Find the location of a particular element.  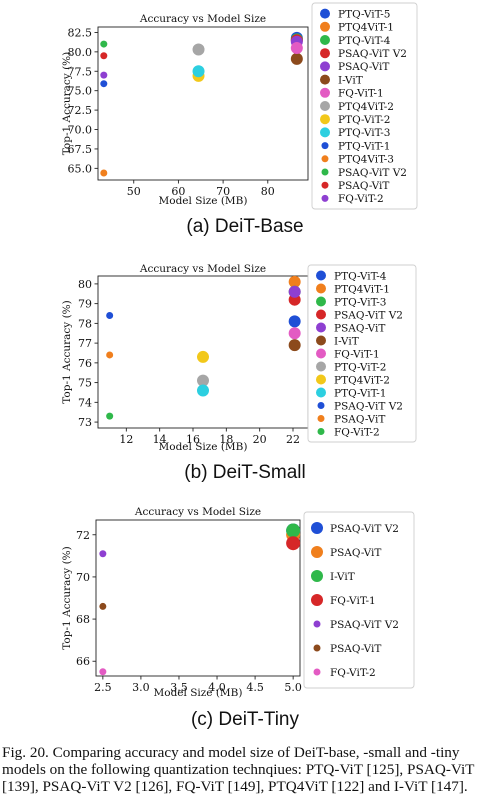

plot-frame is located at coordinates (198, 598).